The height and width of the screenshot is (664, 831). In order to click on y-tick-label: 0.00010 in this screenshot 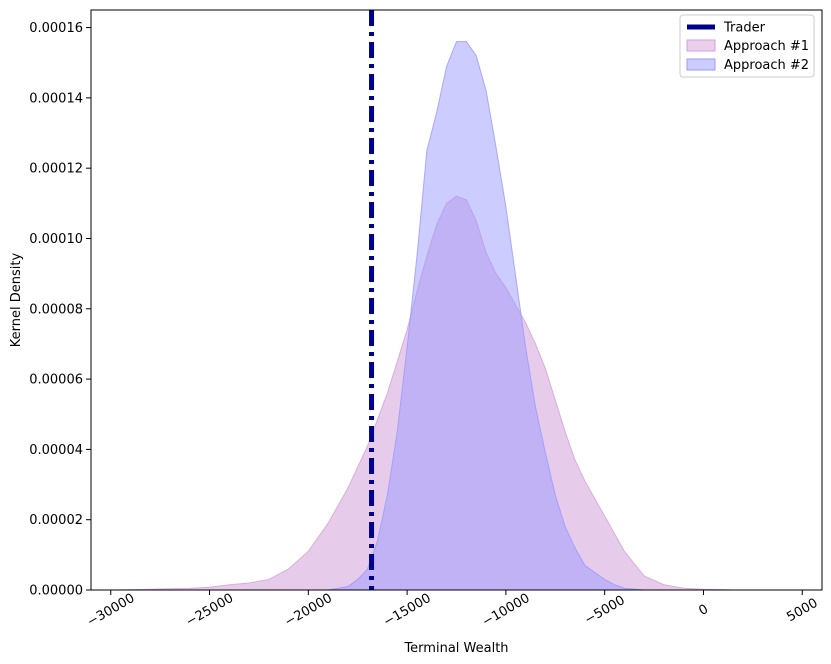, I will do `click(56, 239)`.